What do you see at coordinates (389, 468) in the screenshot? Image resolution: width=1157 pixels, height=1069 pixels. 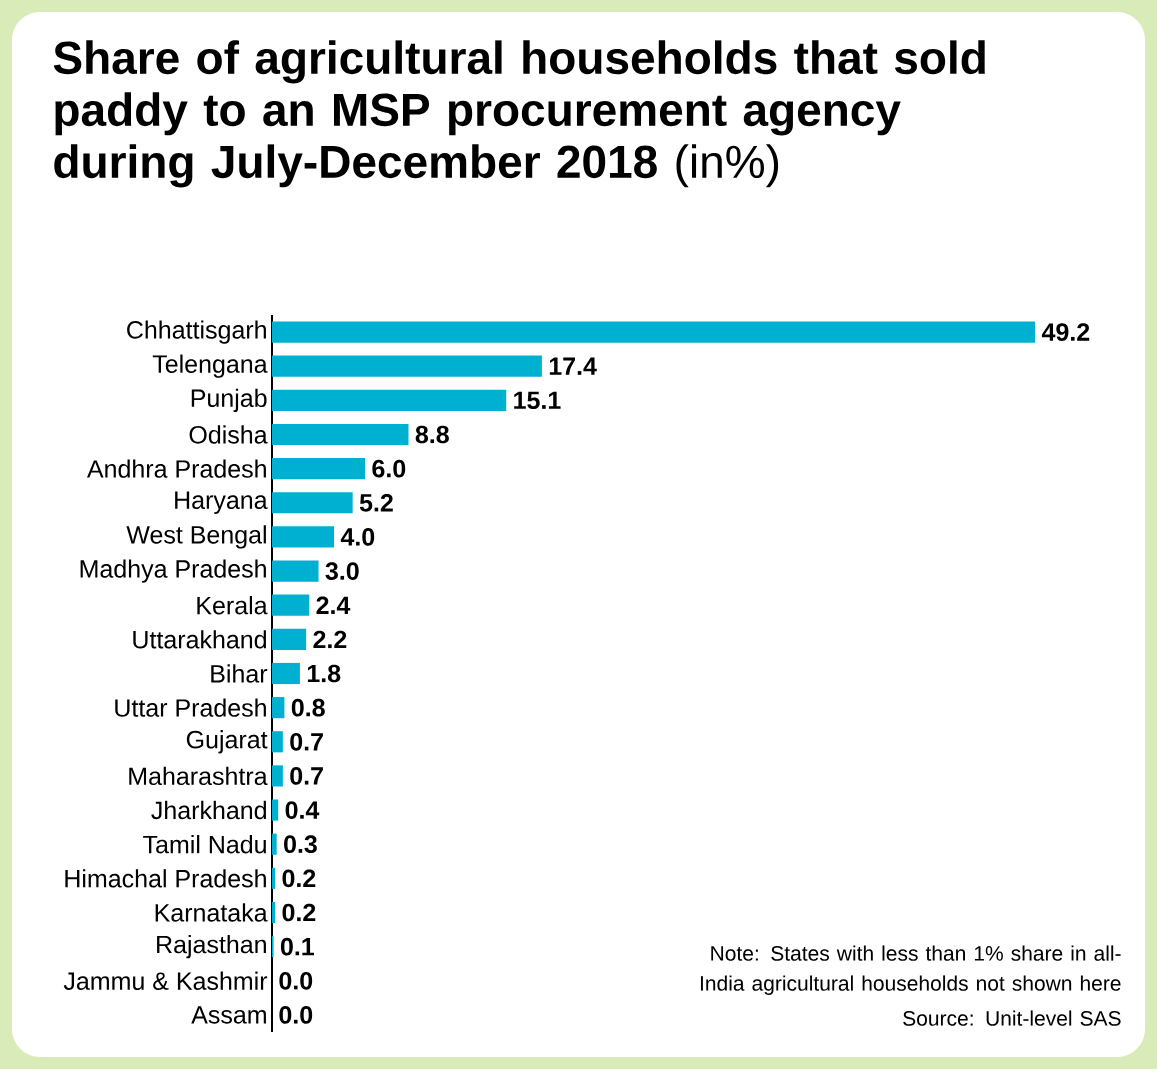 I see `data-label: 6.0` at bounding box center [389, 468].